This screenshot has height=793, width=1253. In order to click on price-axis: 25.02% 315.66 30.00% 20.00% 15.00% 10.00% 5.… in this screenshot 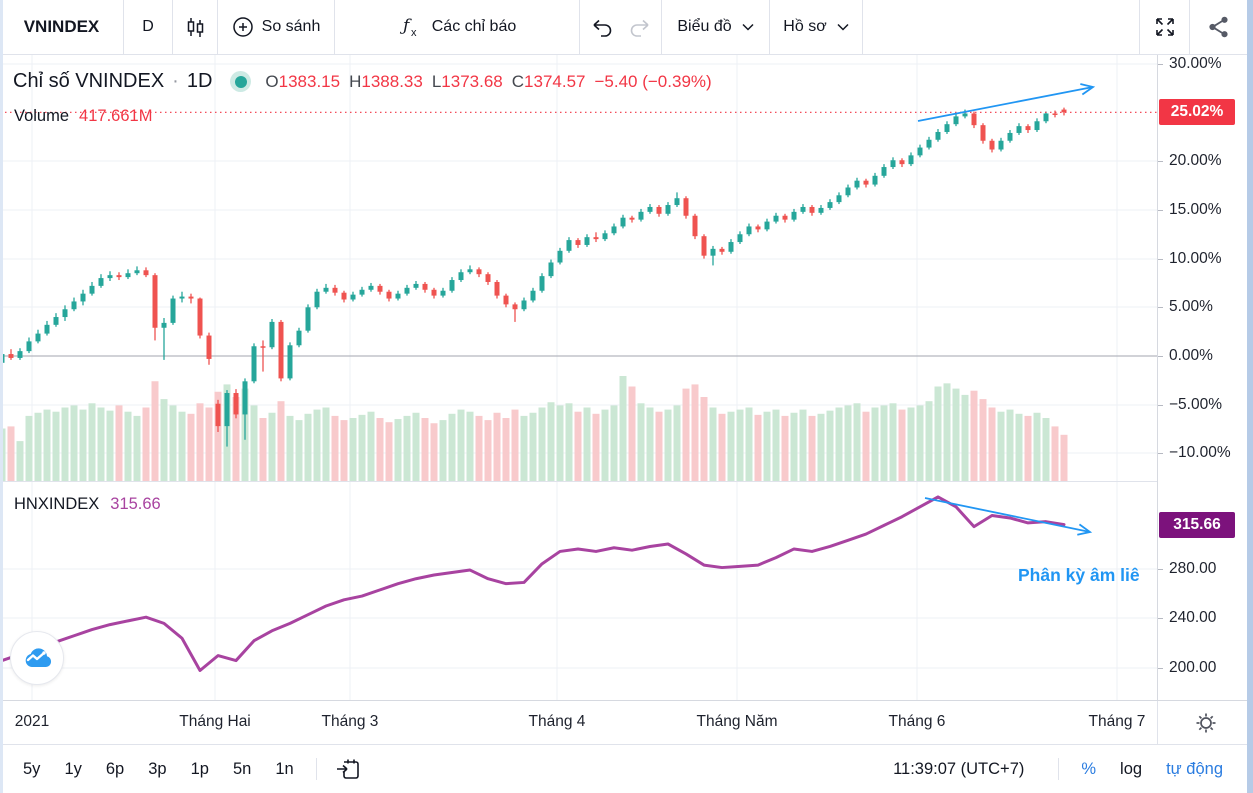, I will do `click(1205, 377)`.